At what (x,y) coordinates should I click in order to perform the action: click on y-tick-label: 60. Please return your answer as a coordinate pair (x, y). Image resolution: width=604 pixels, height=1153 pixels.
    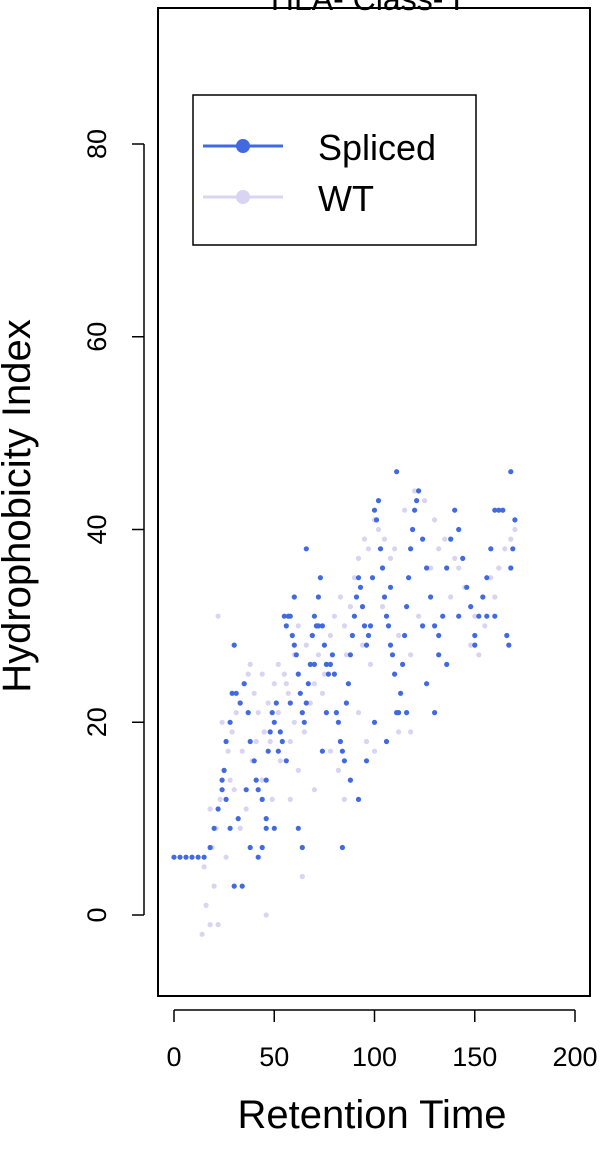
    Looking at the image, I should click on (97, 337).